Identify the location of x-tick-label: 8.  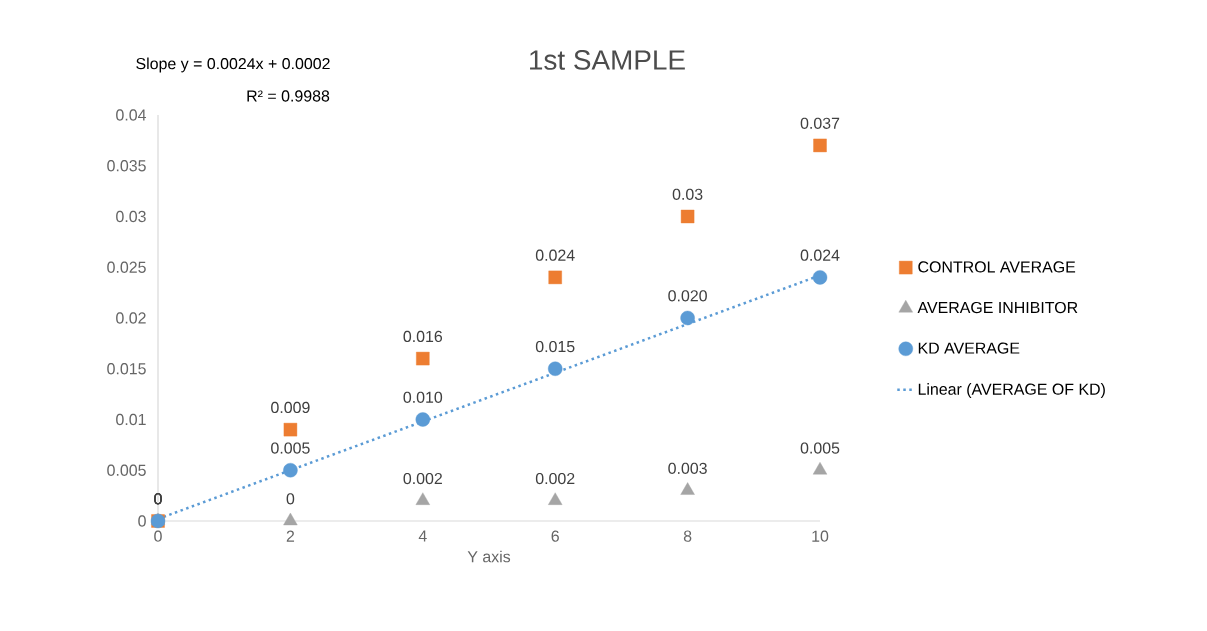
(687, 536).